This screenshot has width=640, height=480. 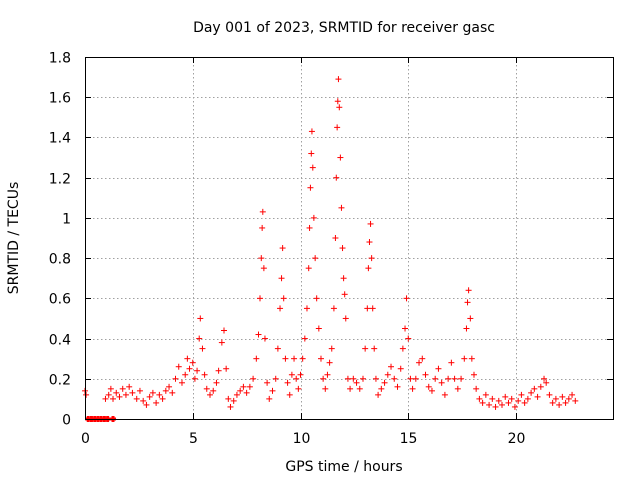 What do you see at coordinates (343, 467) in the screenshot?
I see `x-axis-label: GPS time / hours` at bounding box center [343, 467].